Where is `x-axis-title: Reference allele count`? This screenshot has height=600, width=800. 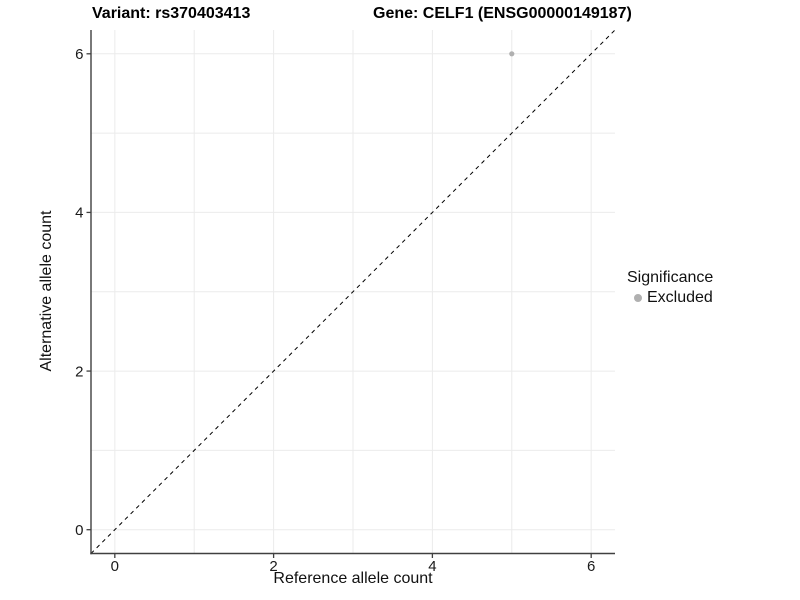
x-axis-title: Reference allele count is located at coordinates (353, 578).